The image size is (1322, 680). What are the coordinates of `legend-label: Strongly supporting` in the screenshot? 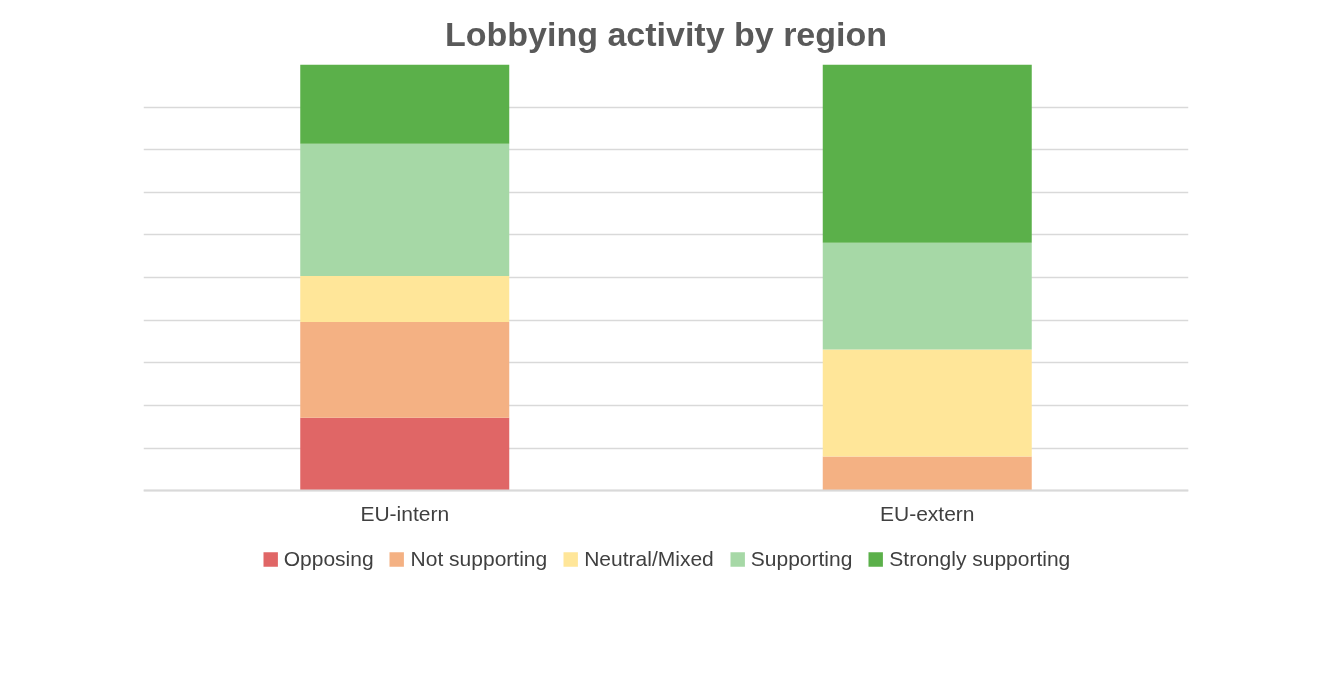 It's located at (980, 559).